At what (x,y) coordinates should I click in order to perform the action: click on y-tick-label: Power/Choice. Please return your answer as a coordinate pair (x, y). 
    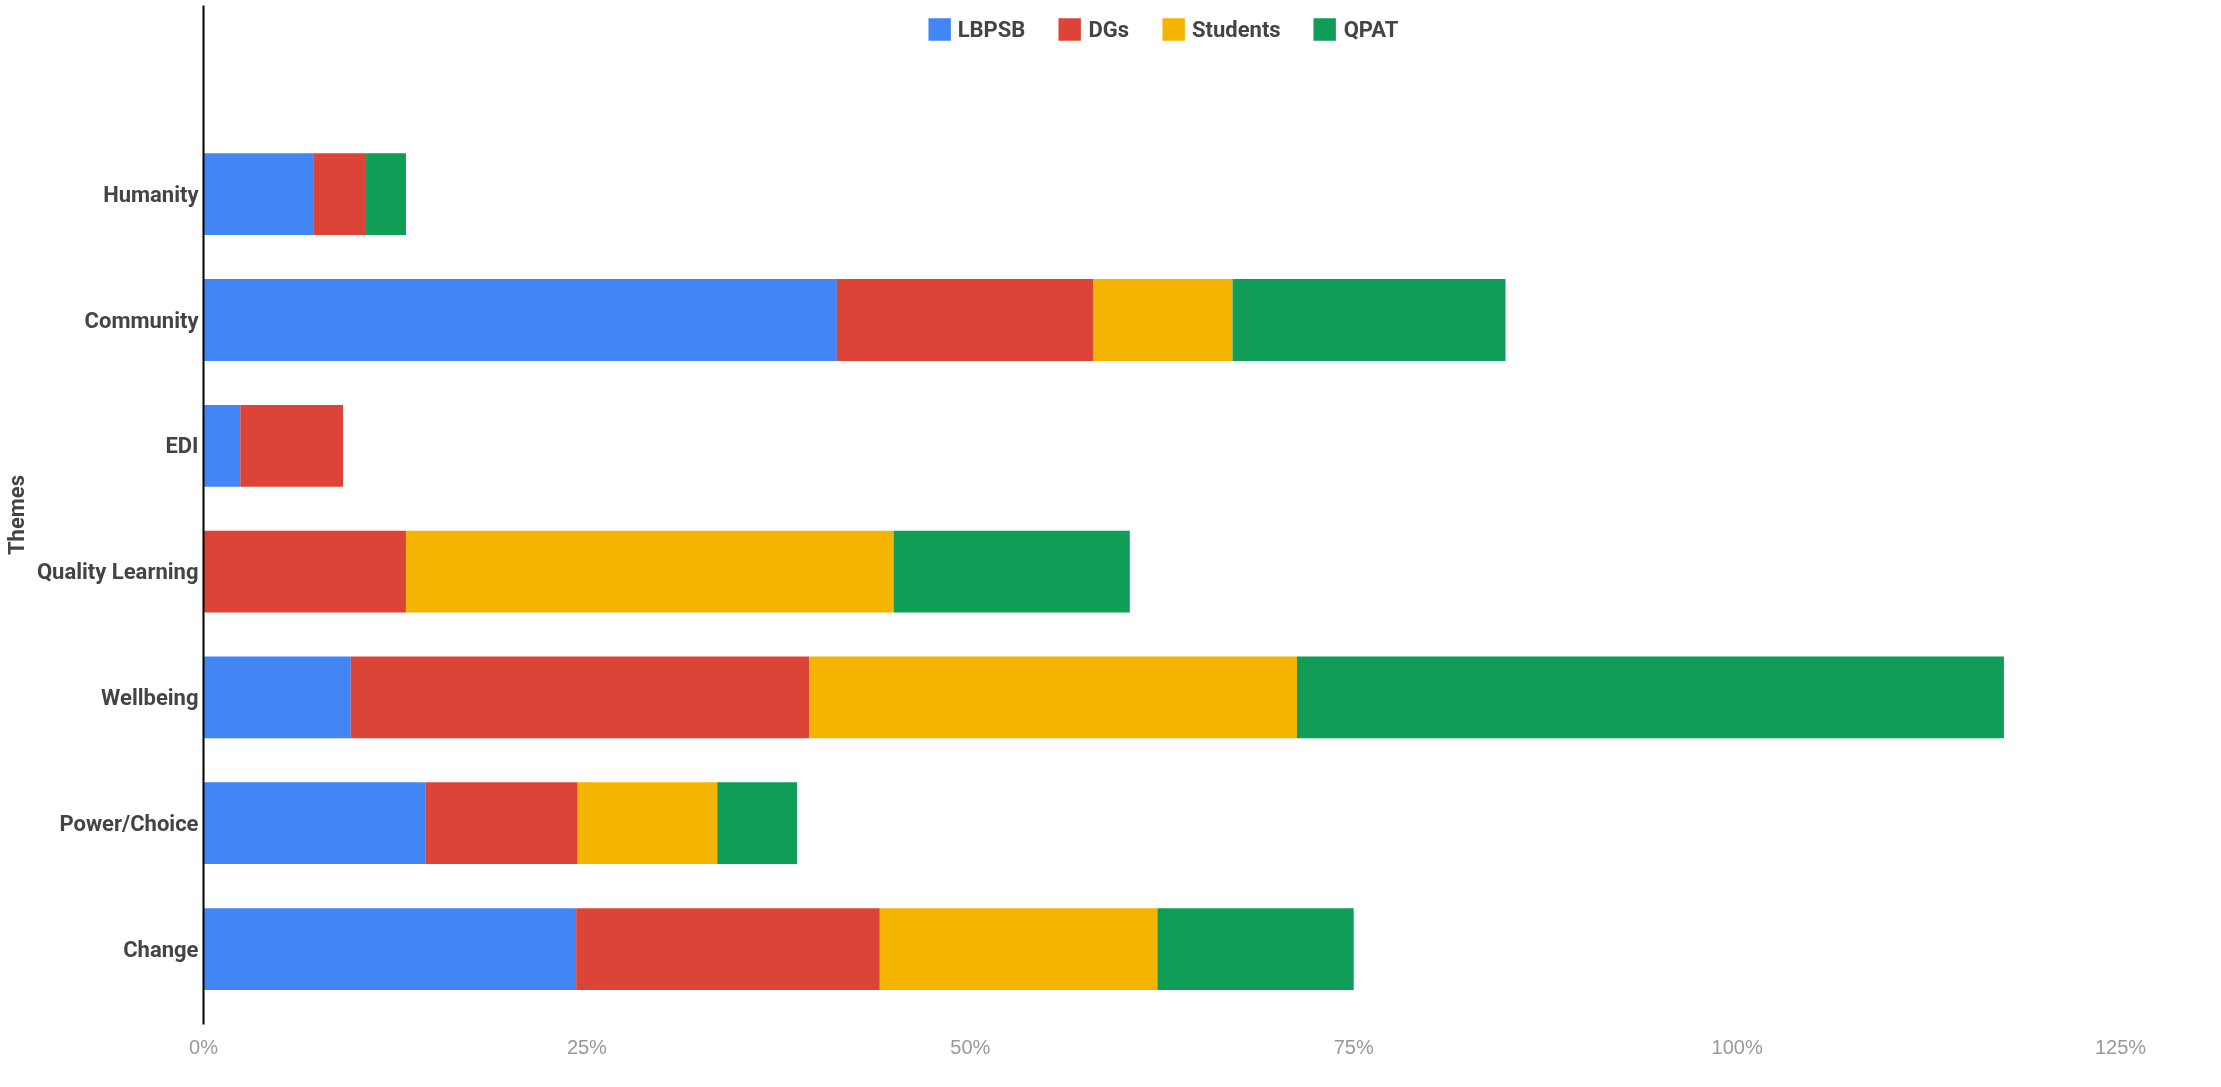
    Looking at the image, I should click on (129, 823).